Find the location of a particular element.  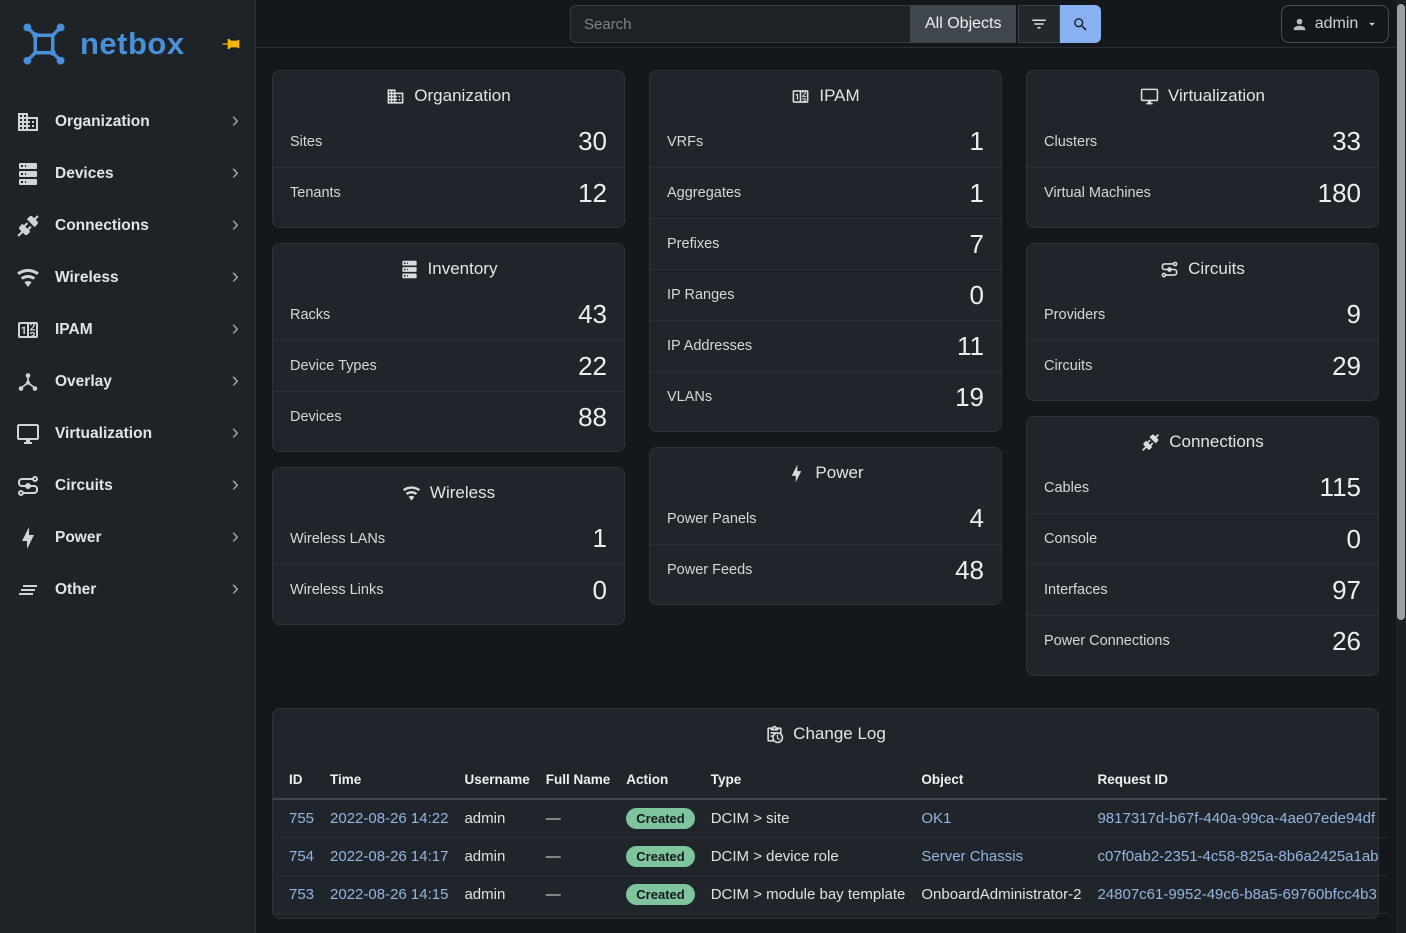

stat-value: 19 is located at coordinates (969, 396).